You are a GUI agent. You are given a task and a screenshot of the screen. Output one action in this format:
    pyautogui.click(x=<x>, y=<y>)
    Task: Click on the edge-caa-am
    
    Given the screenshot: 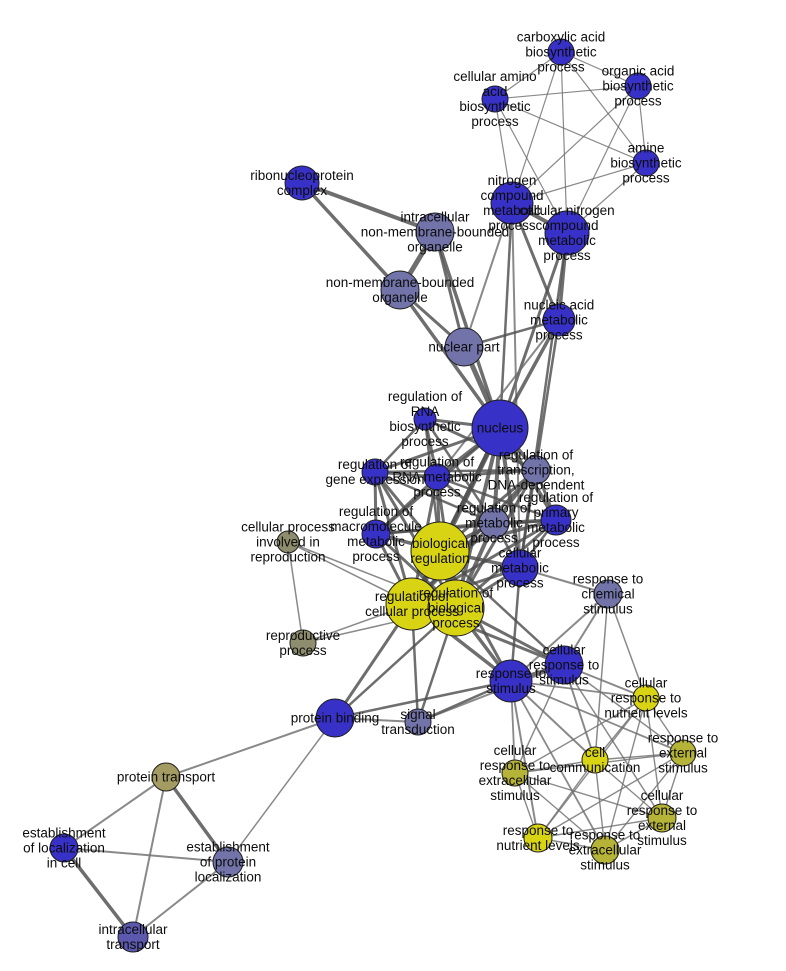 What is the action you would take?
    pyautogui.click(x=570, y=131)
    